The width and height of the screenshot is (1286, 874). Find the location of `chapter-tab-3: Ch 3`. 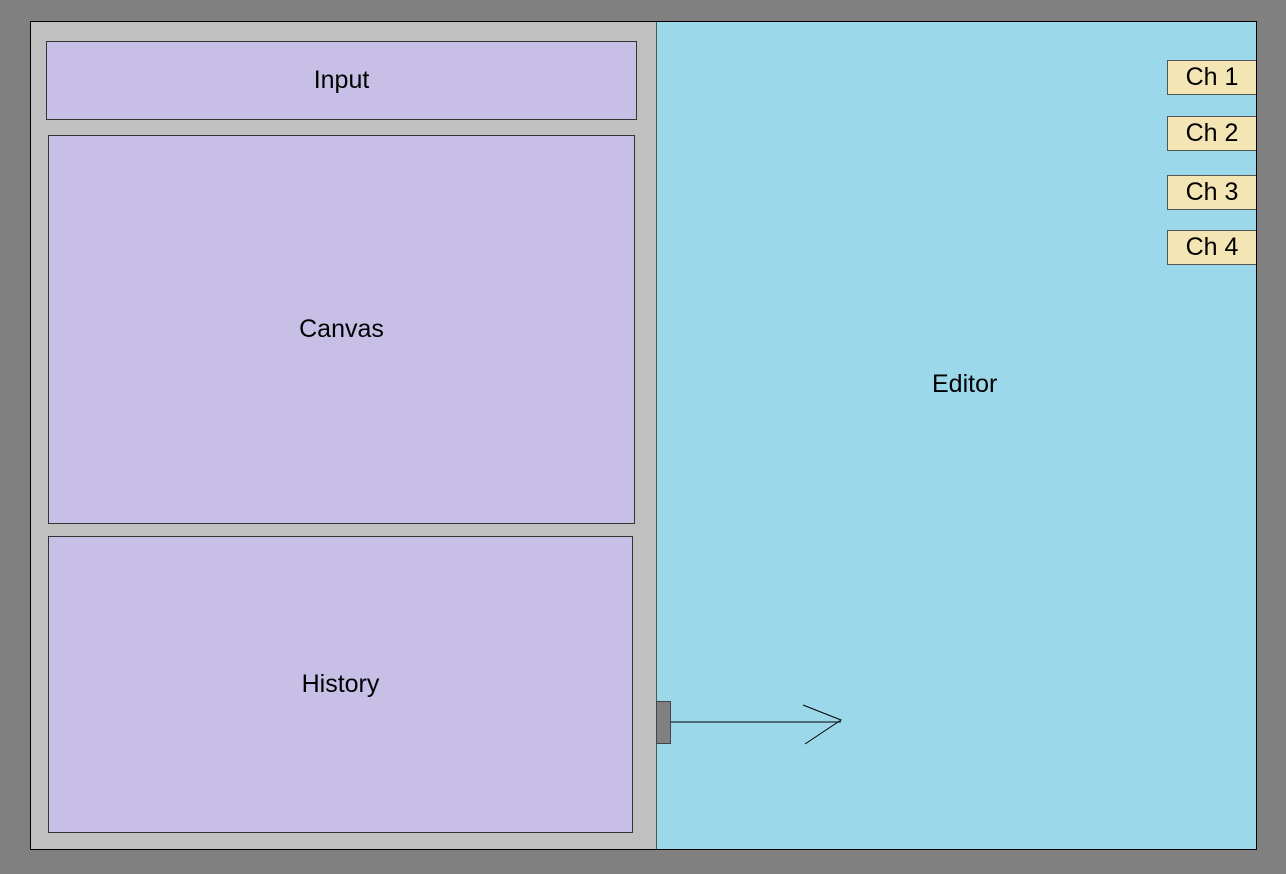

chapter-tab-3: Ch 3 is located at coordinates (1211, 192).